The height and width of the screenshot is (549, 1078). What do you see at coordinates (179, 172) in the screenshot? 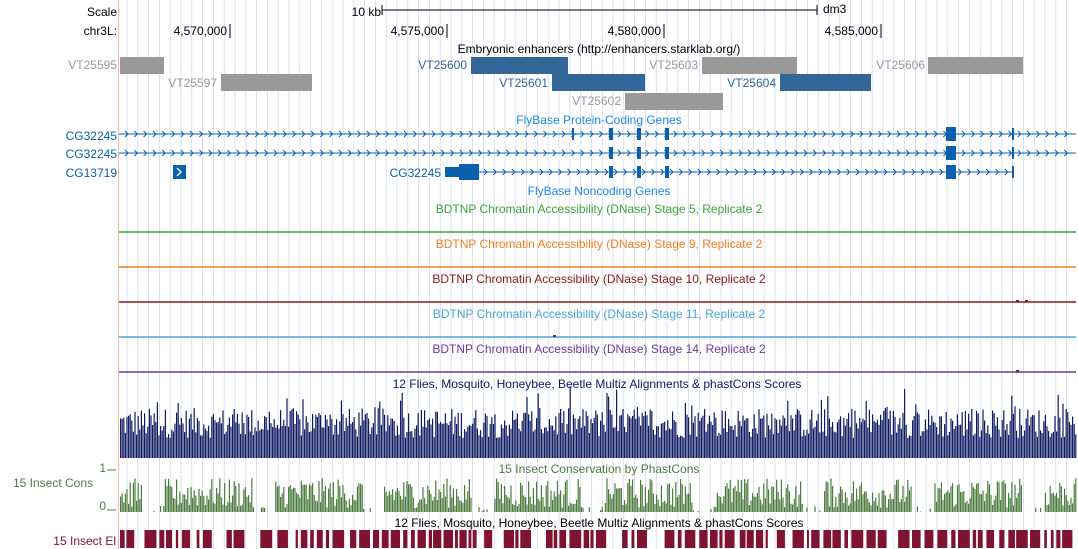
I see `gene-exon` at bounding box center [179, 172].